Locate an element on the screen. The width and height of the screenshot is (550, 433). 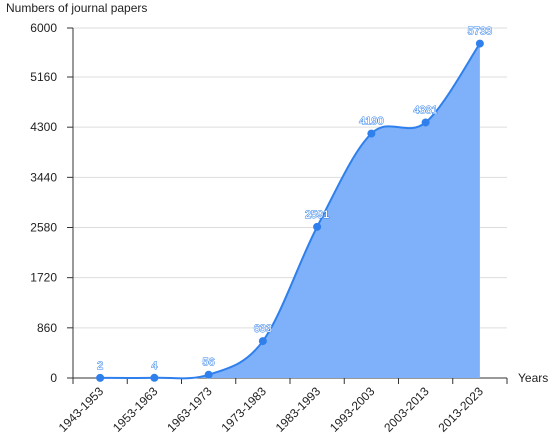
value-label: 4381 is located at coordinates (425, 110).